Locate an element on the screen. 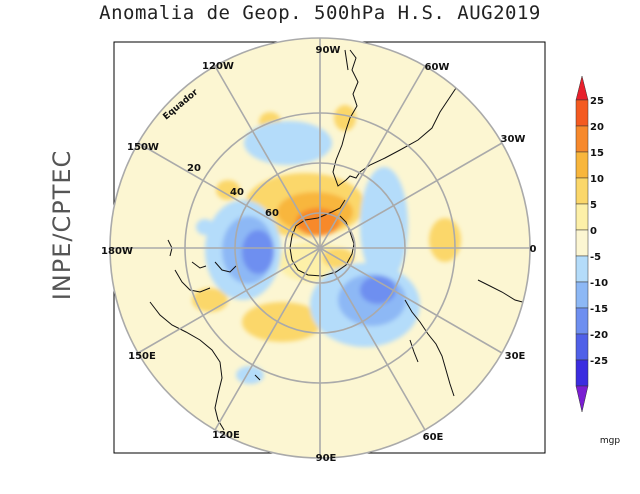 The height and width of the screenshot is (494, 640). lon-label-90e: 90E is located at coordinates (326, 458).